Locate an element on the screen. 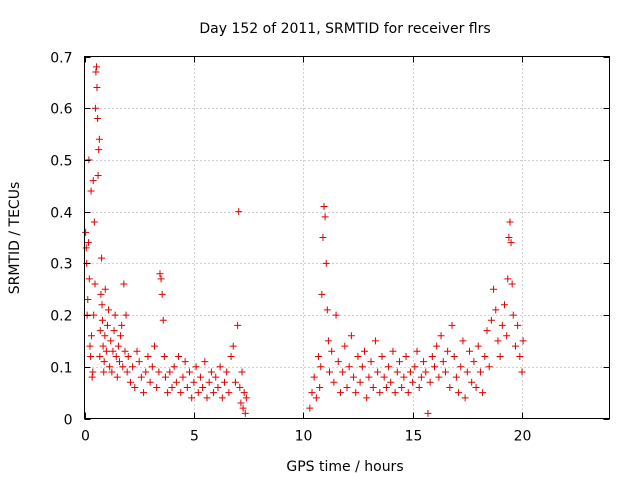  y-tick-label: 0.3 is located at coordinates (61, 265).